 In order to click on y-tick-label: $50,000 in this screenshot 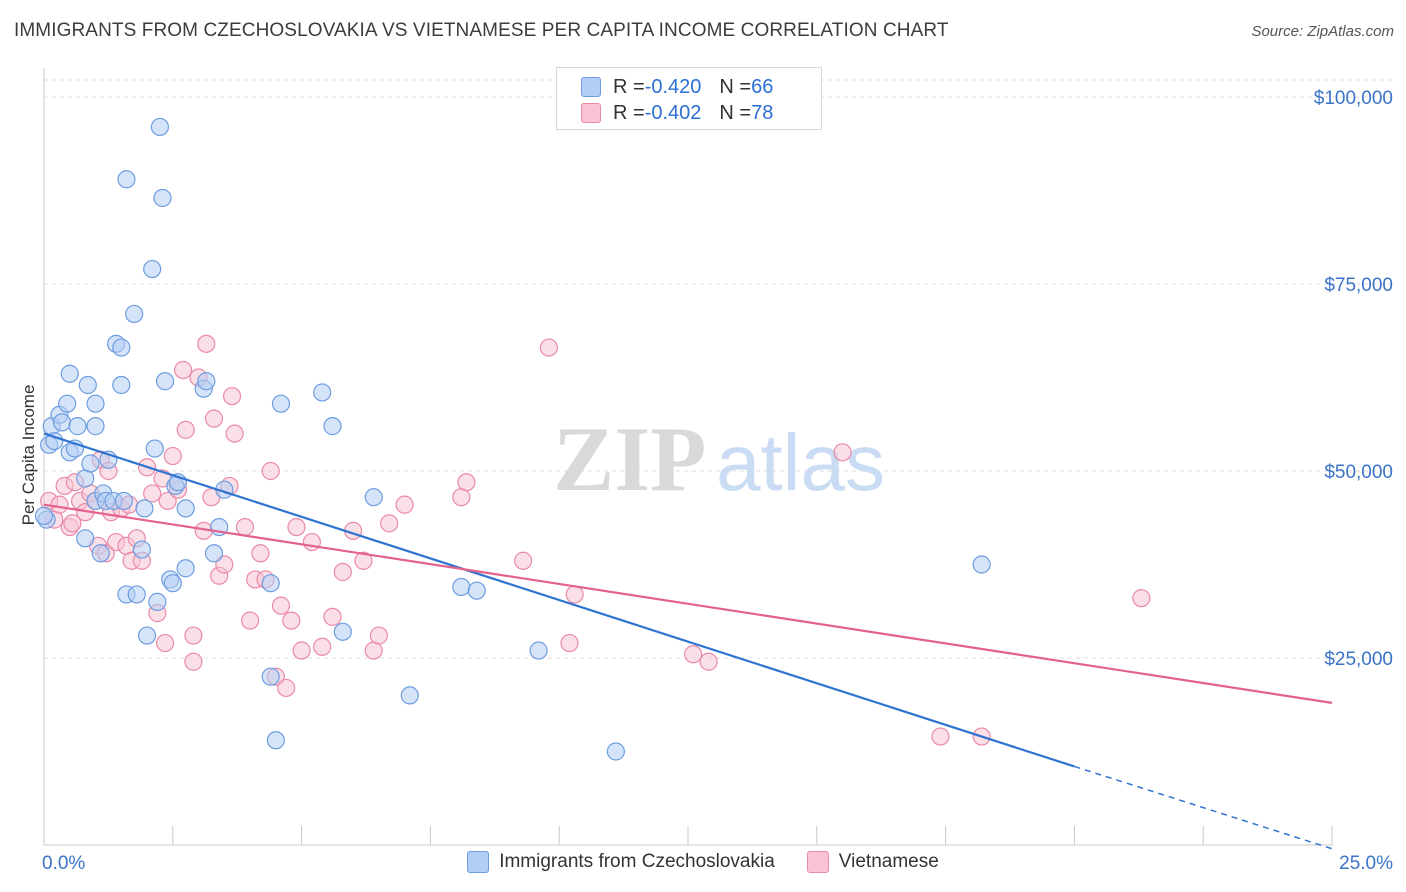, I will do `click(1358, 472)`.